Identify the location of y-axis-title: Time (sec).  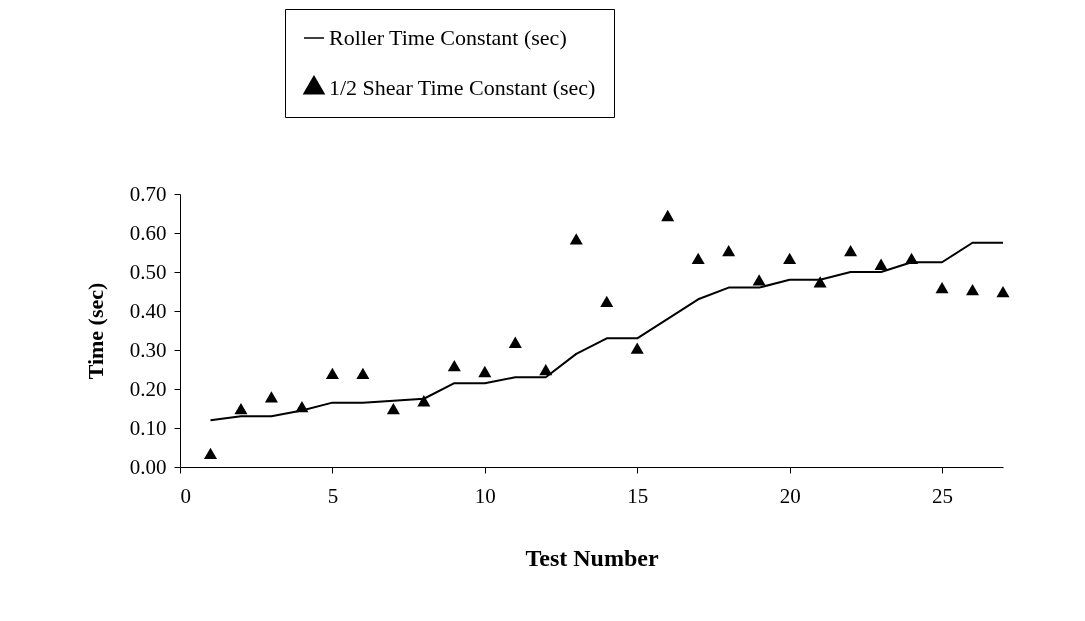
(95, 331).